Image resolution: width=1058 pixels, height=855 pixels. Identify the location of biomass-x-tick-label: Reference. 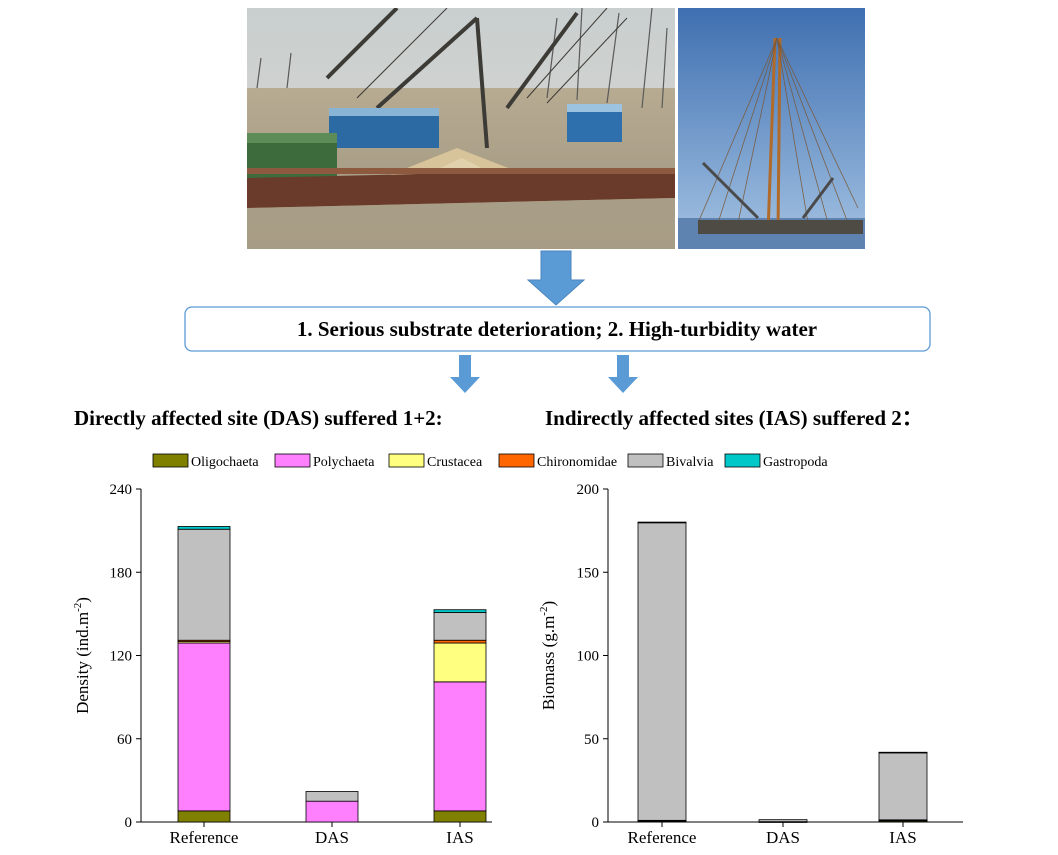
(662, 837).